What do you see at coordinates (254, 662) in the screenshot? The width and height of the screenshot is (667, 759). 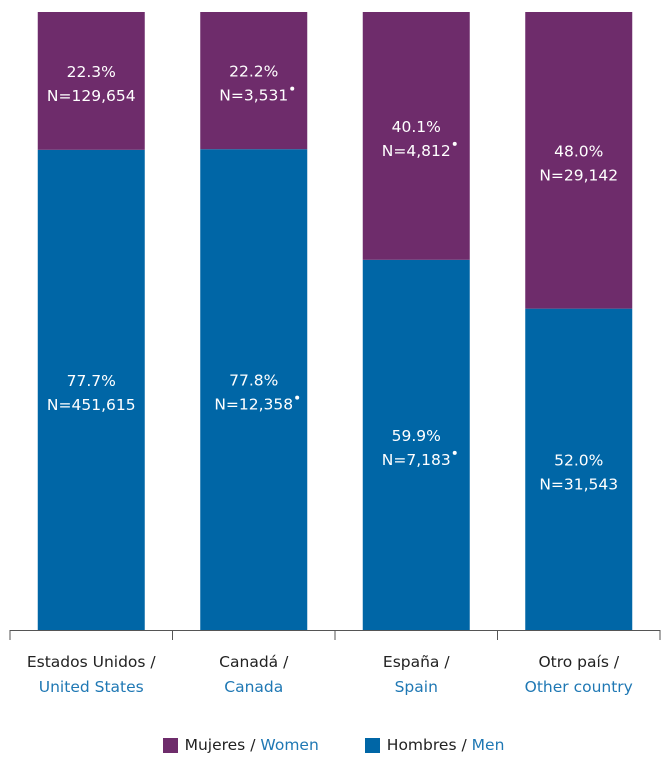 I see `x-tick-label-es-1: Canadá /` at bounding box center [254, 662].